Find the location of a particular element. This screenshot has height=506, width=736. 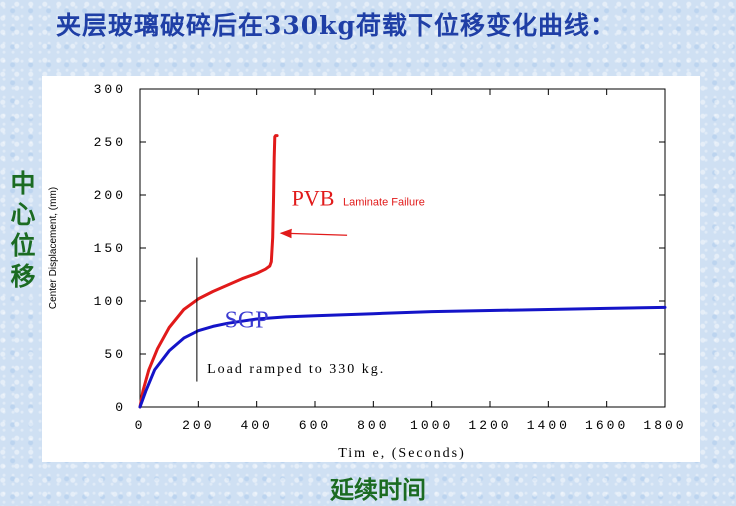

page-title: 夹层玻璃破碎后在330kg荷载下位移变化曲线： is located at coordinates (336, 25).